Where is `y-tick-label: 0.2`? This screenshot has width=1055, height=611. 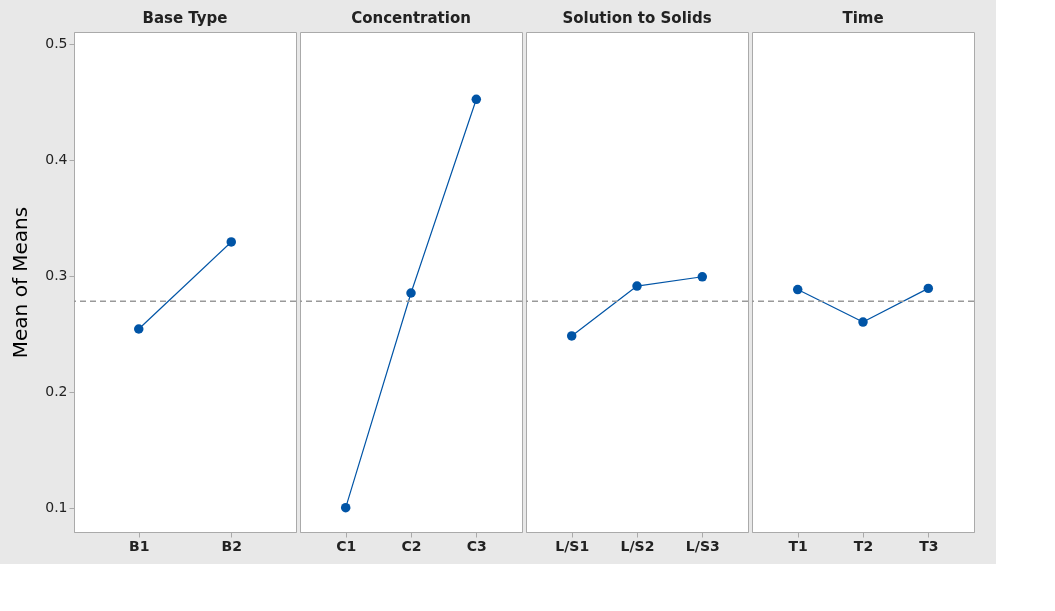
y-tick-label: 0.2 is located at coordinates (56, 391).